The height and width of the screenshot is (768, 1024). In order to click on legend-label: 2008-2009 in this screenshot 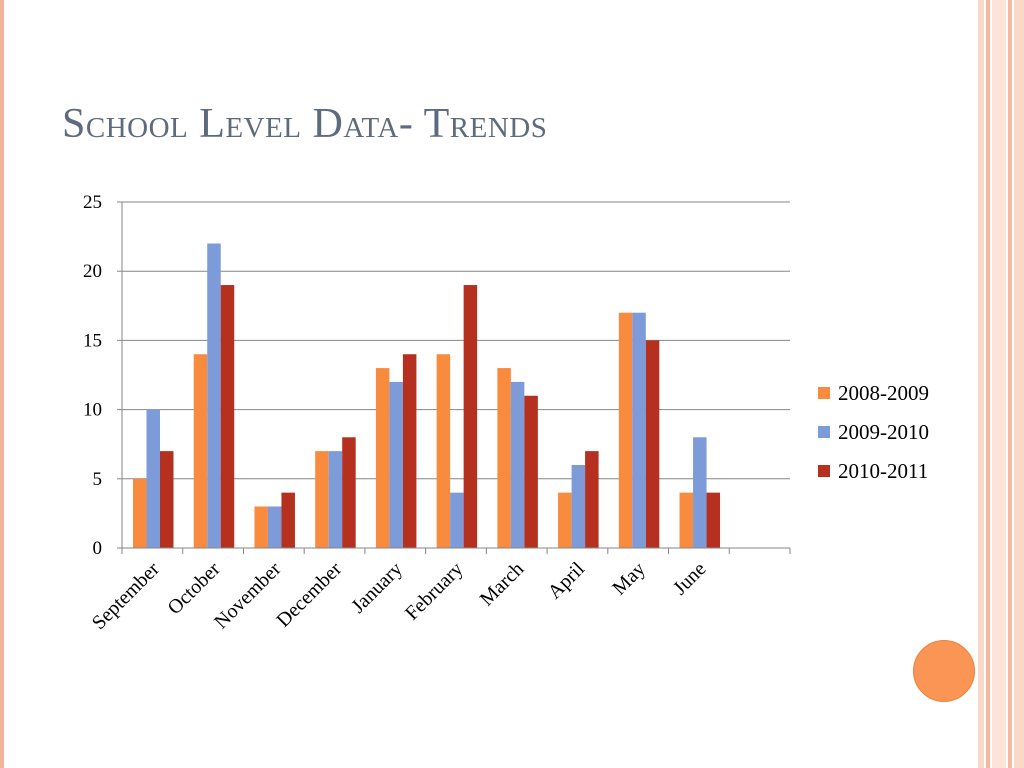, I will do `click(883, 393)`.